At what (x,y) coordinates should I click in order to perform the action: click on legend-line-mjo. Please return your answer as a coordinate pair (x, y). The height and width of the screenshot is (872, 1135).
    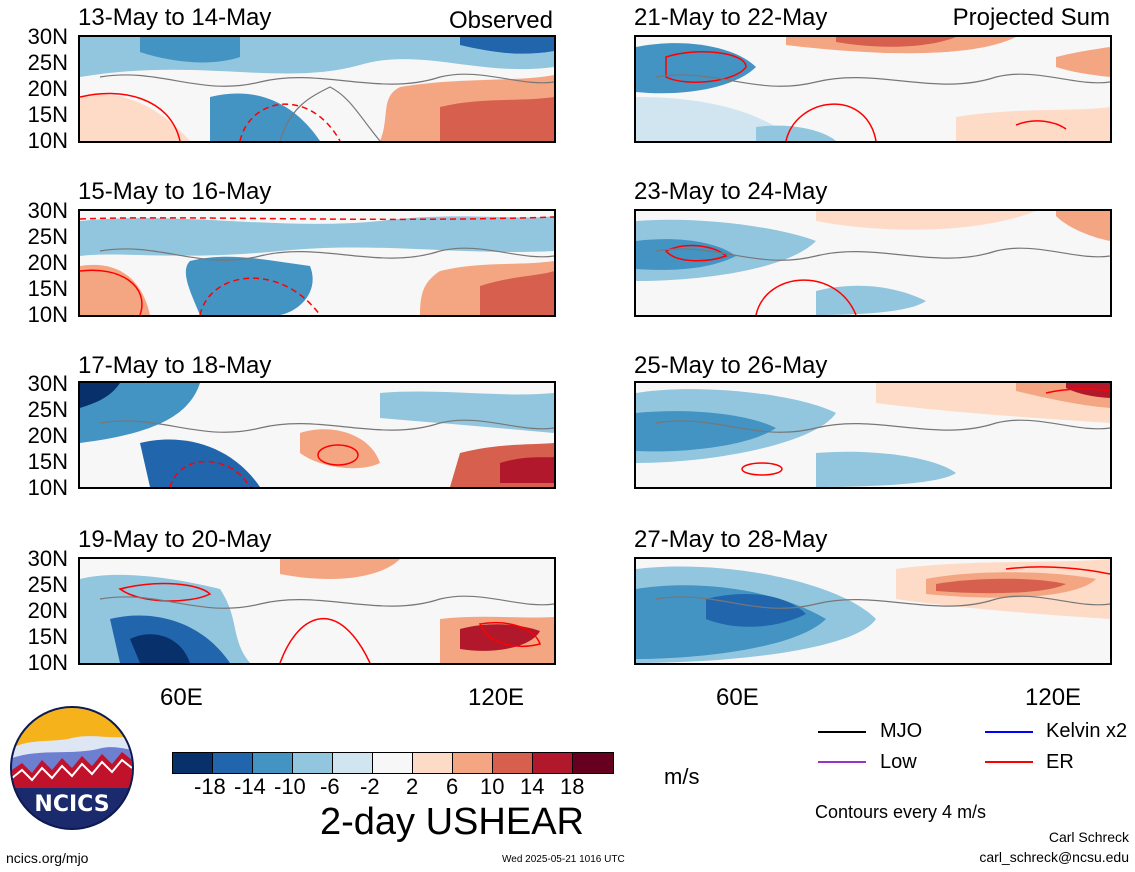
    Looking at the image, I should click on (842, 732).